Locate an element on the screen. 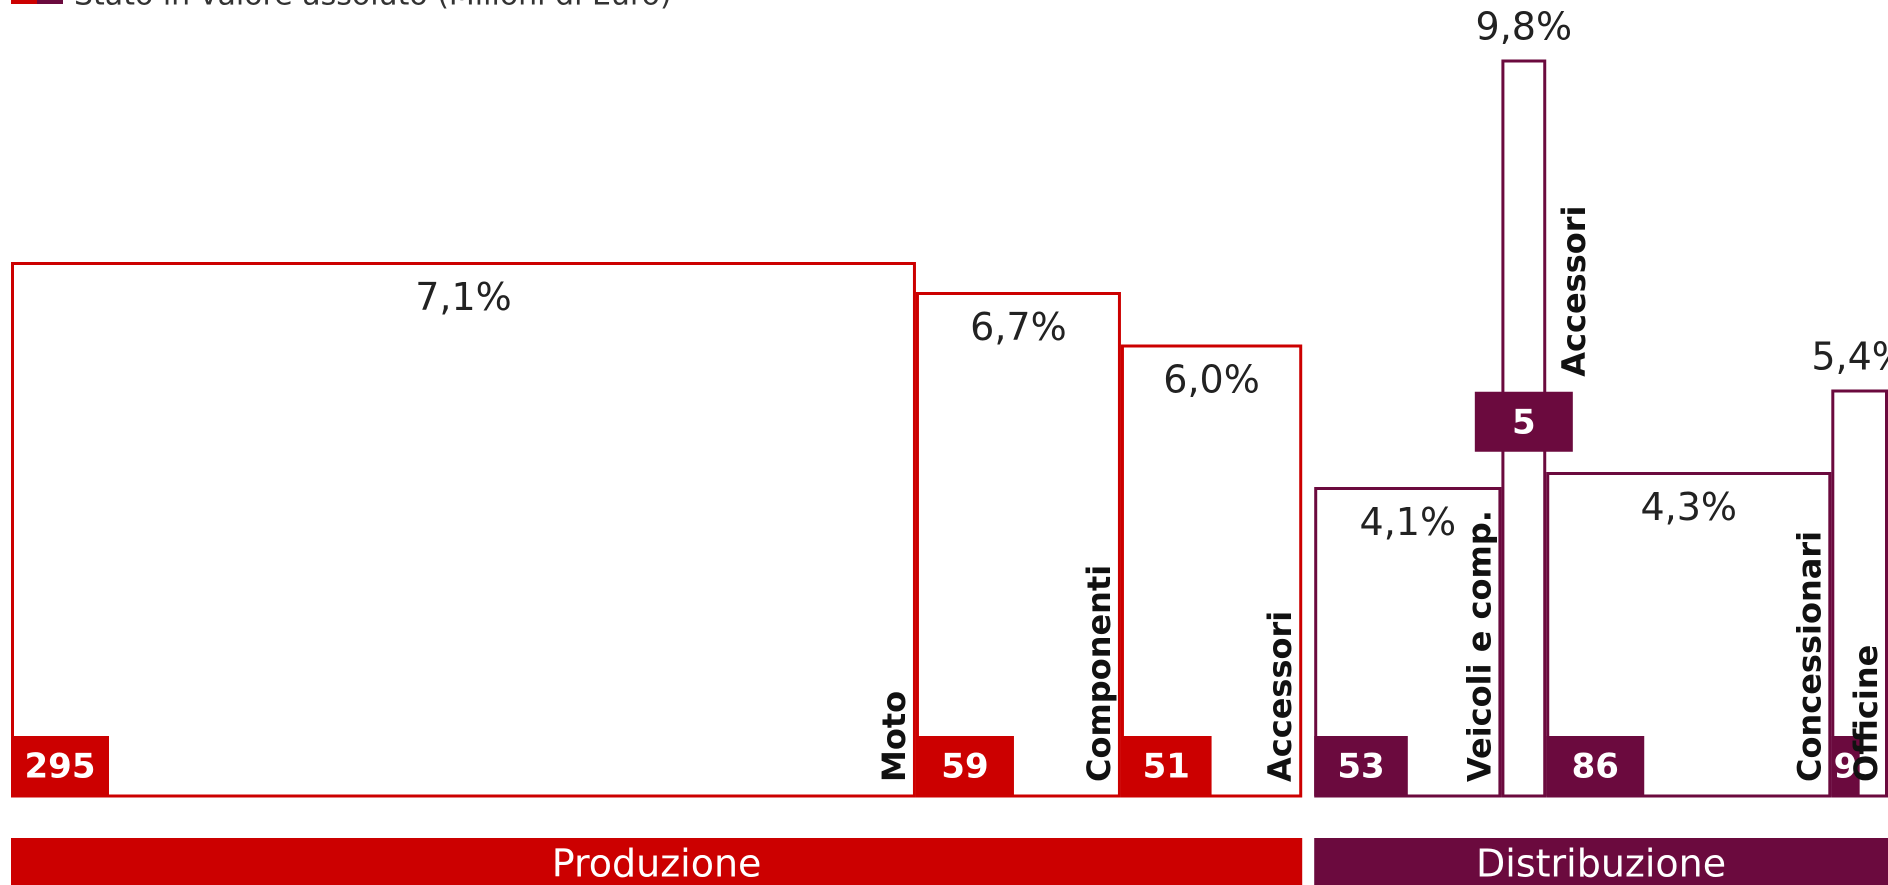 The height and width of the screenshot is (885, 1888). value-label: 86 is located at coordinates (1595, 767).